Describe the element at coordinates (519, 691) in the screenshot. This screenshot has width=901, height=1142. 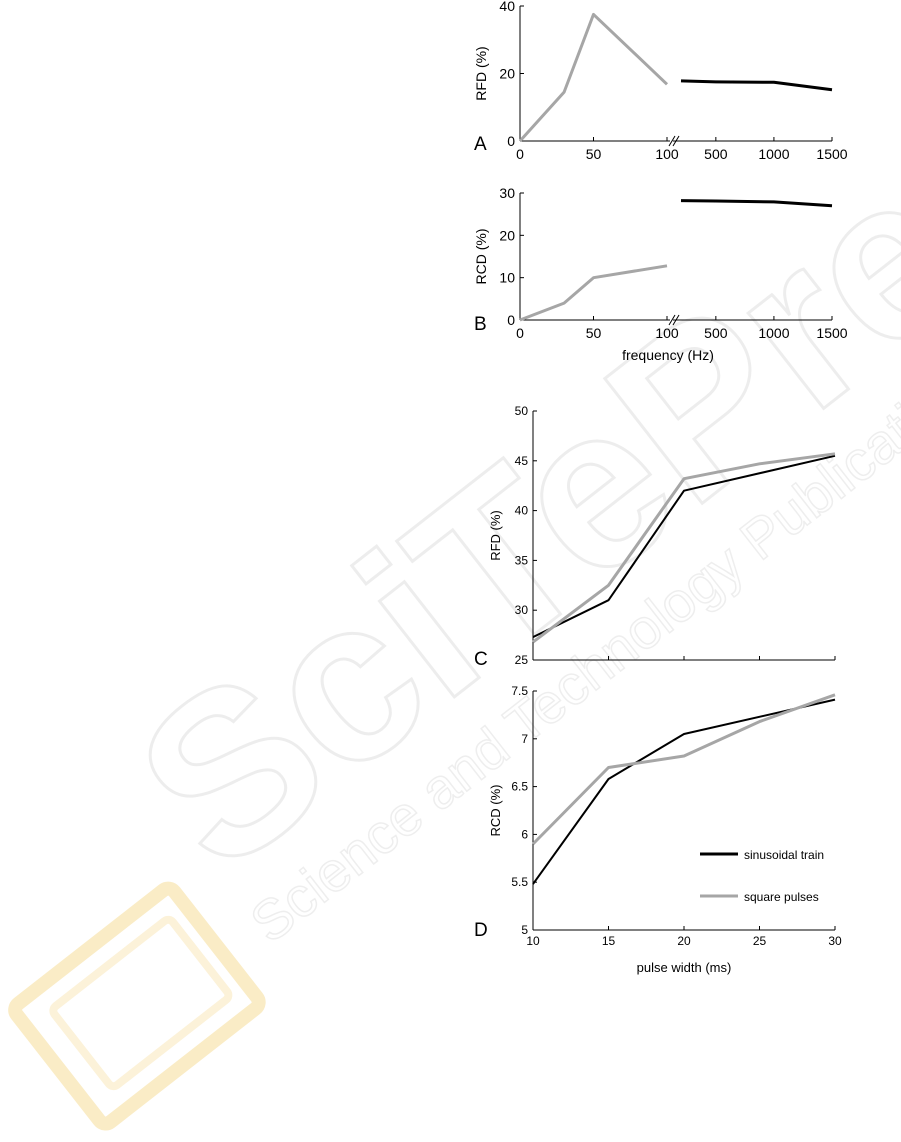
I see `y-tick-label: 7.5` at that location.